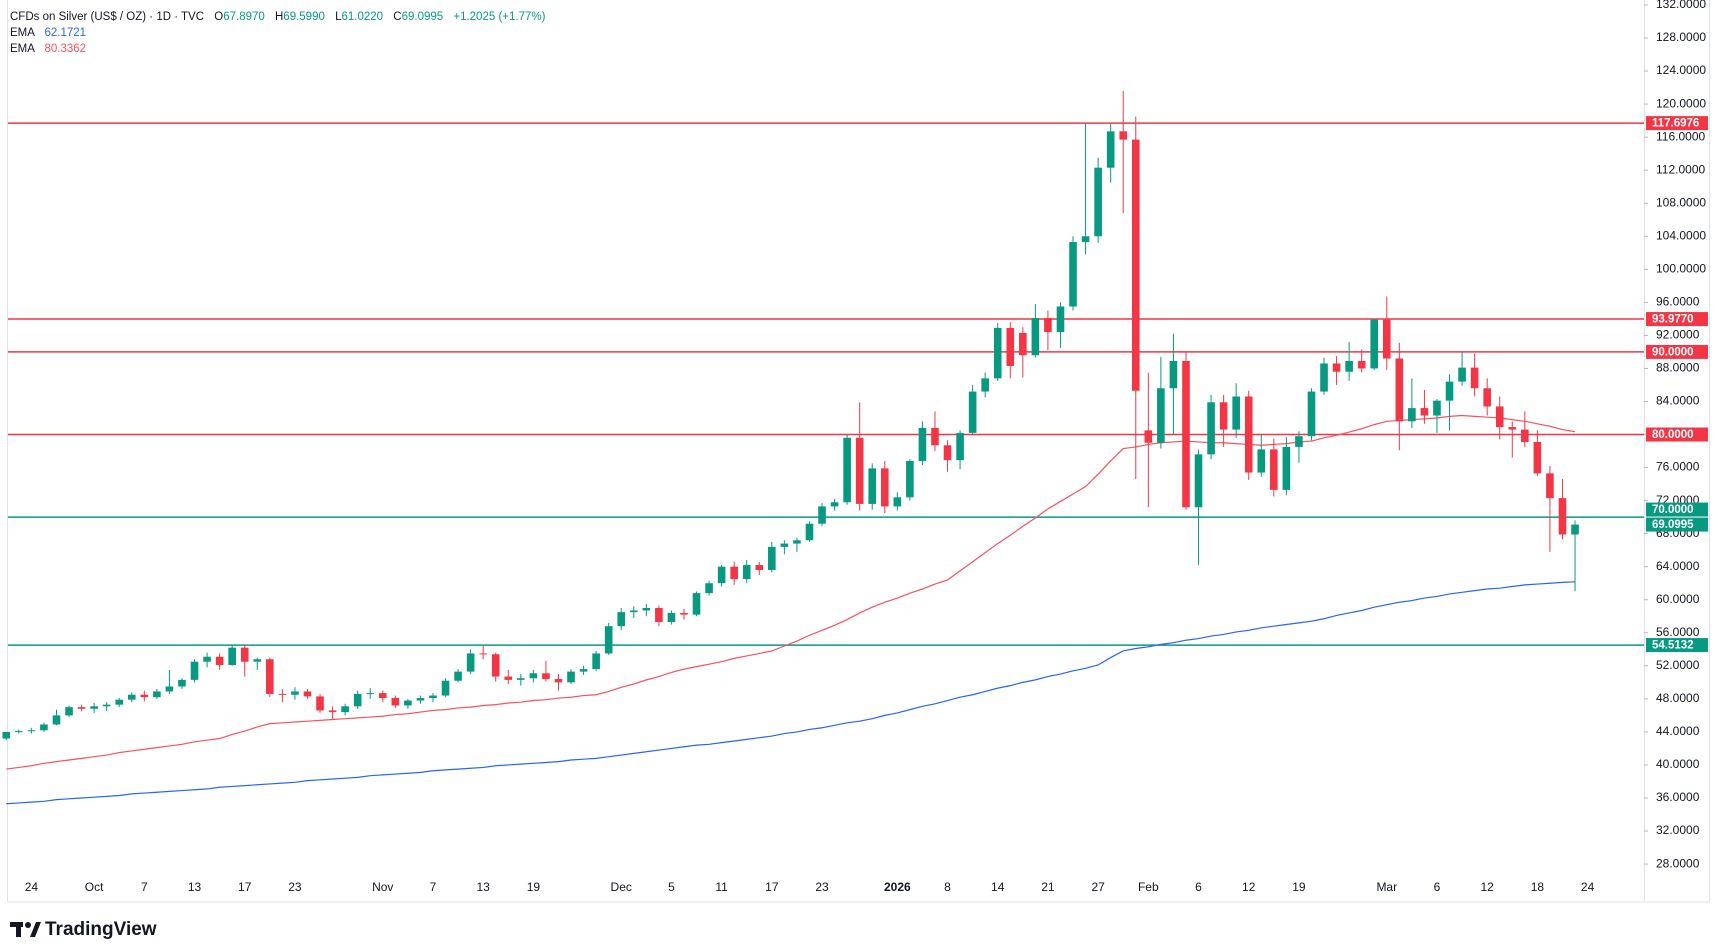  Describe the element at coordinates (107, 17) in the screenshot. I see `symbol: CFDs on Silver (US$ / OZ) · 1D · TVC` at that location.